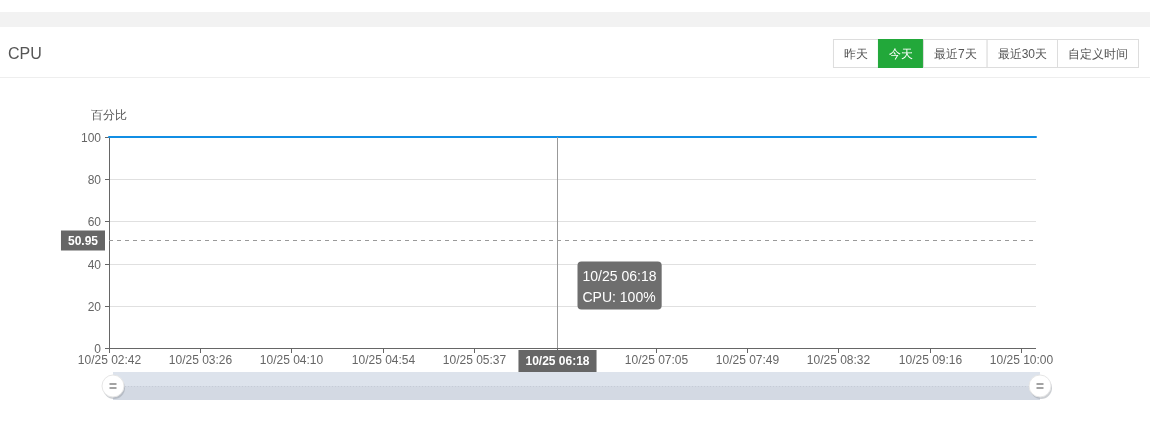  What do you see at coordinates (109, 115) in the screenshot?
I see `ylabel: 百分比` at bounding box center [109, 115].